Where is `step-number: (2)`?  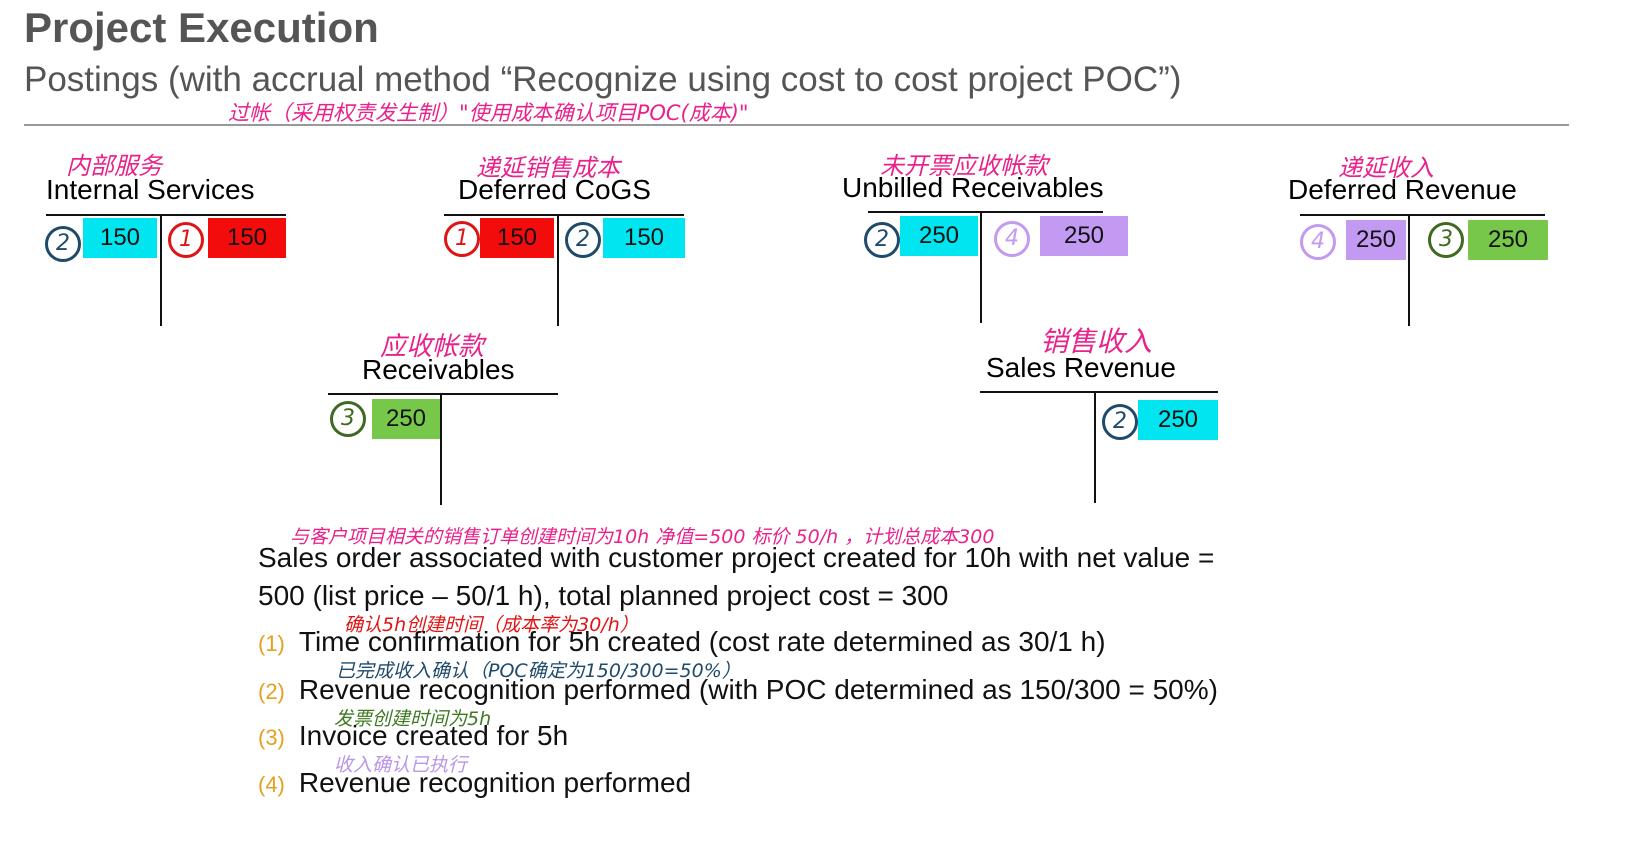 step-number: (2) is located at coordinates (271, 691).